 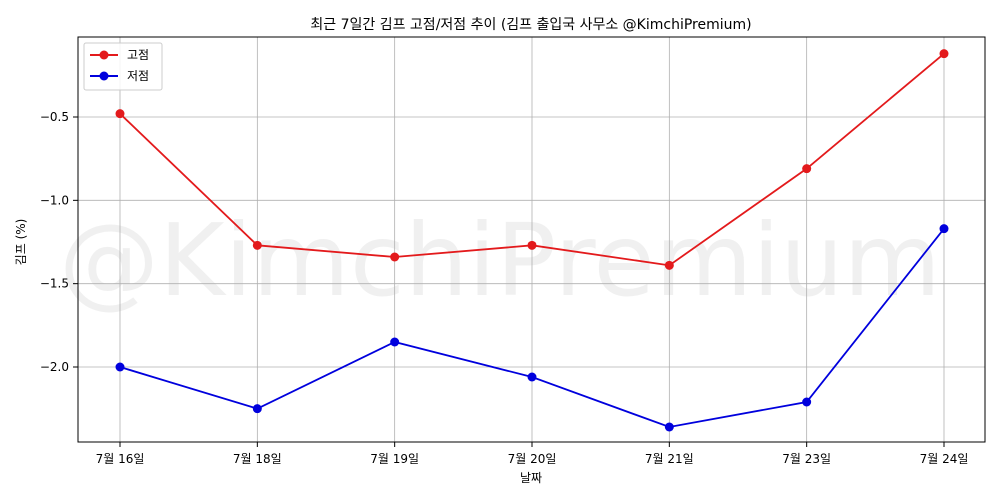 What do you see at coordinates (54, 117) in the screenshot?
I see `y-tick-label: −0.5` at bounding box center [54, 117].